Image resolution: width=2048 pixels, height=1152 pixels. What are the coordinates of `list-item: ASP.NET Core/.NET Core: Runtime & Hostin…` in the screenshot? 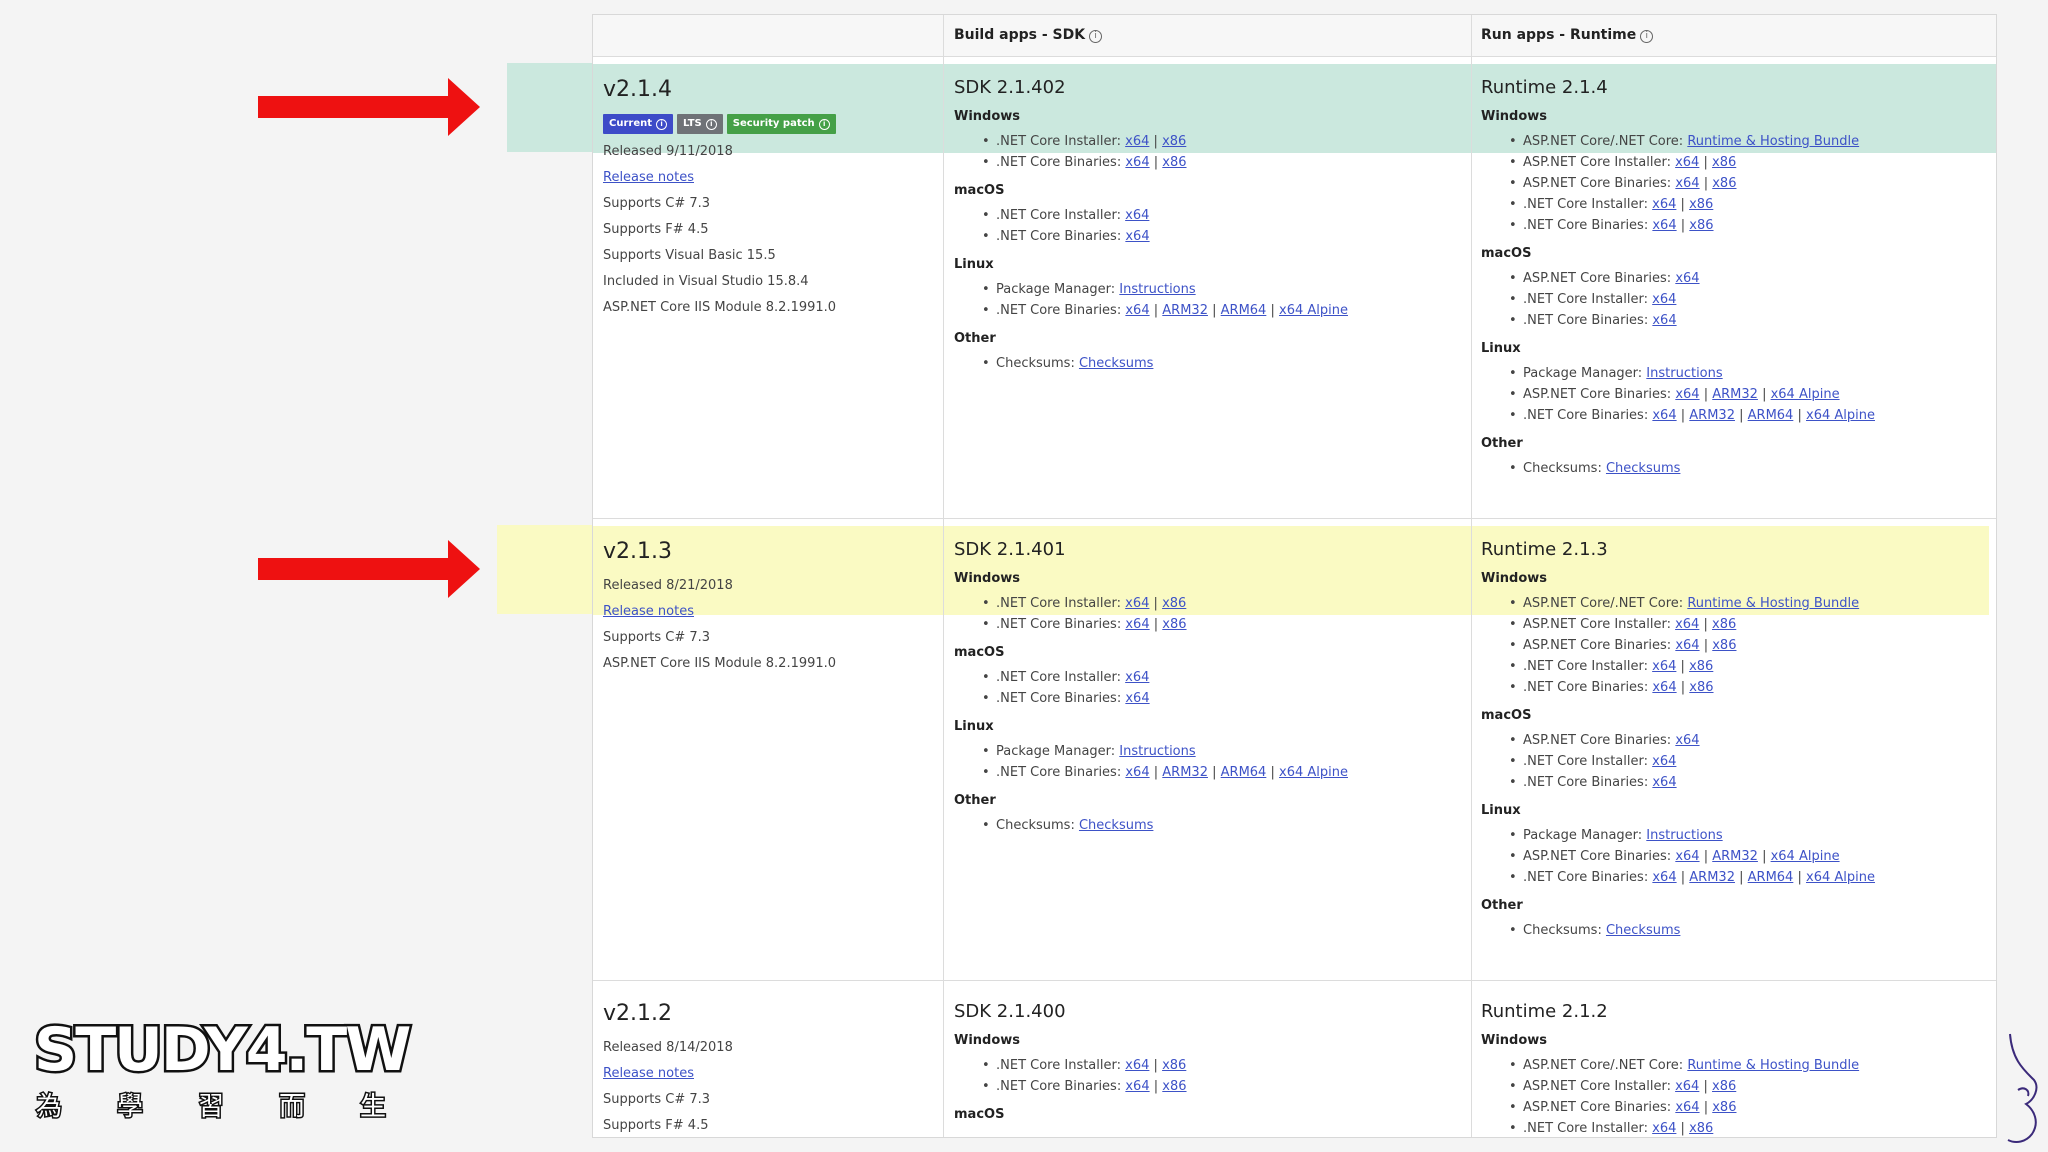 It's located at (1750, 1065).